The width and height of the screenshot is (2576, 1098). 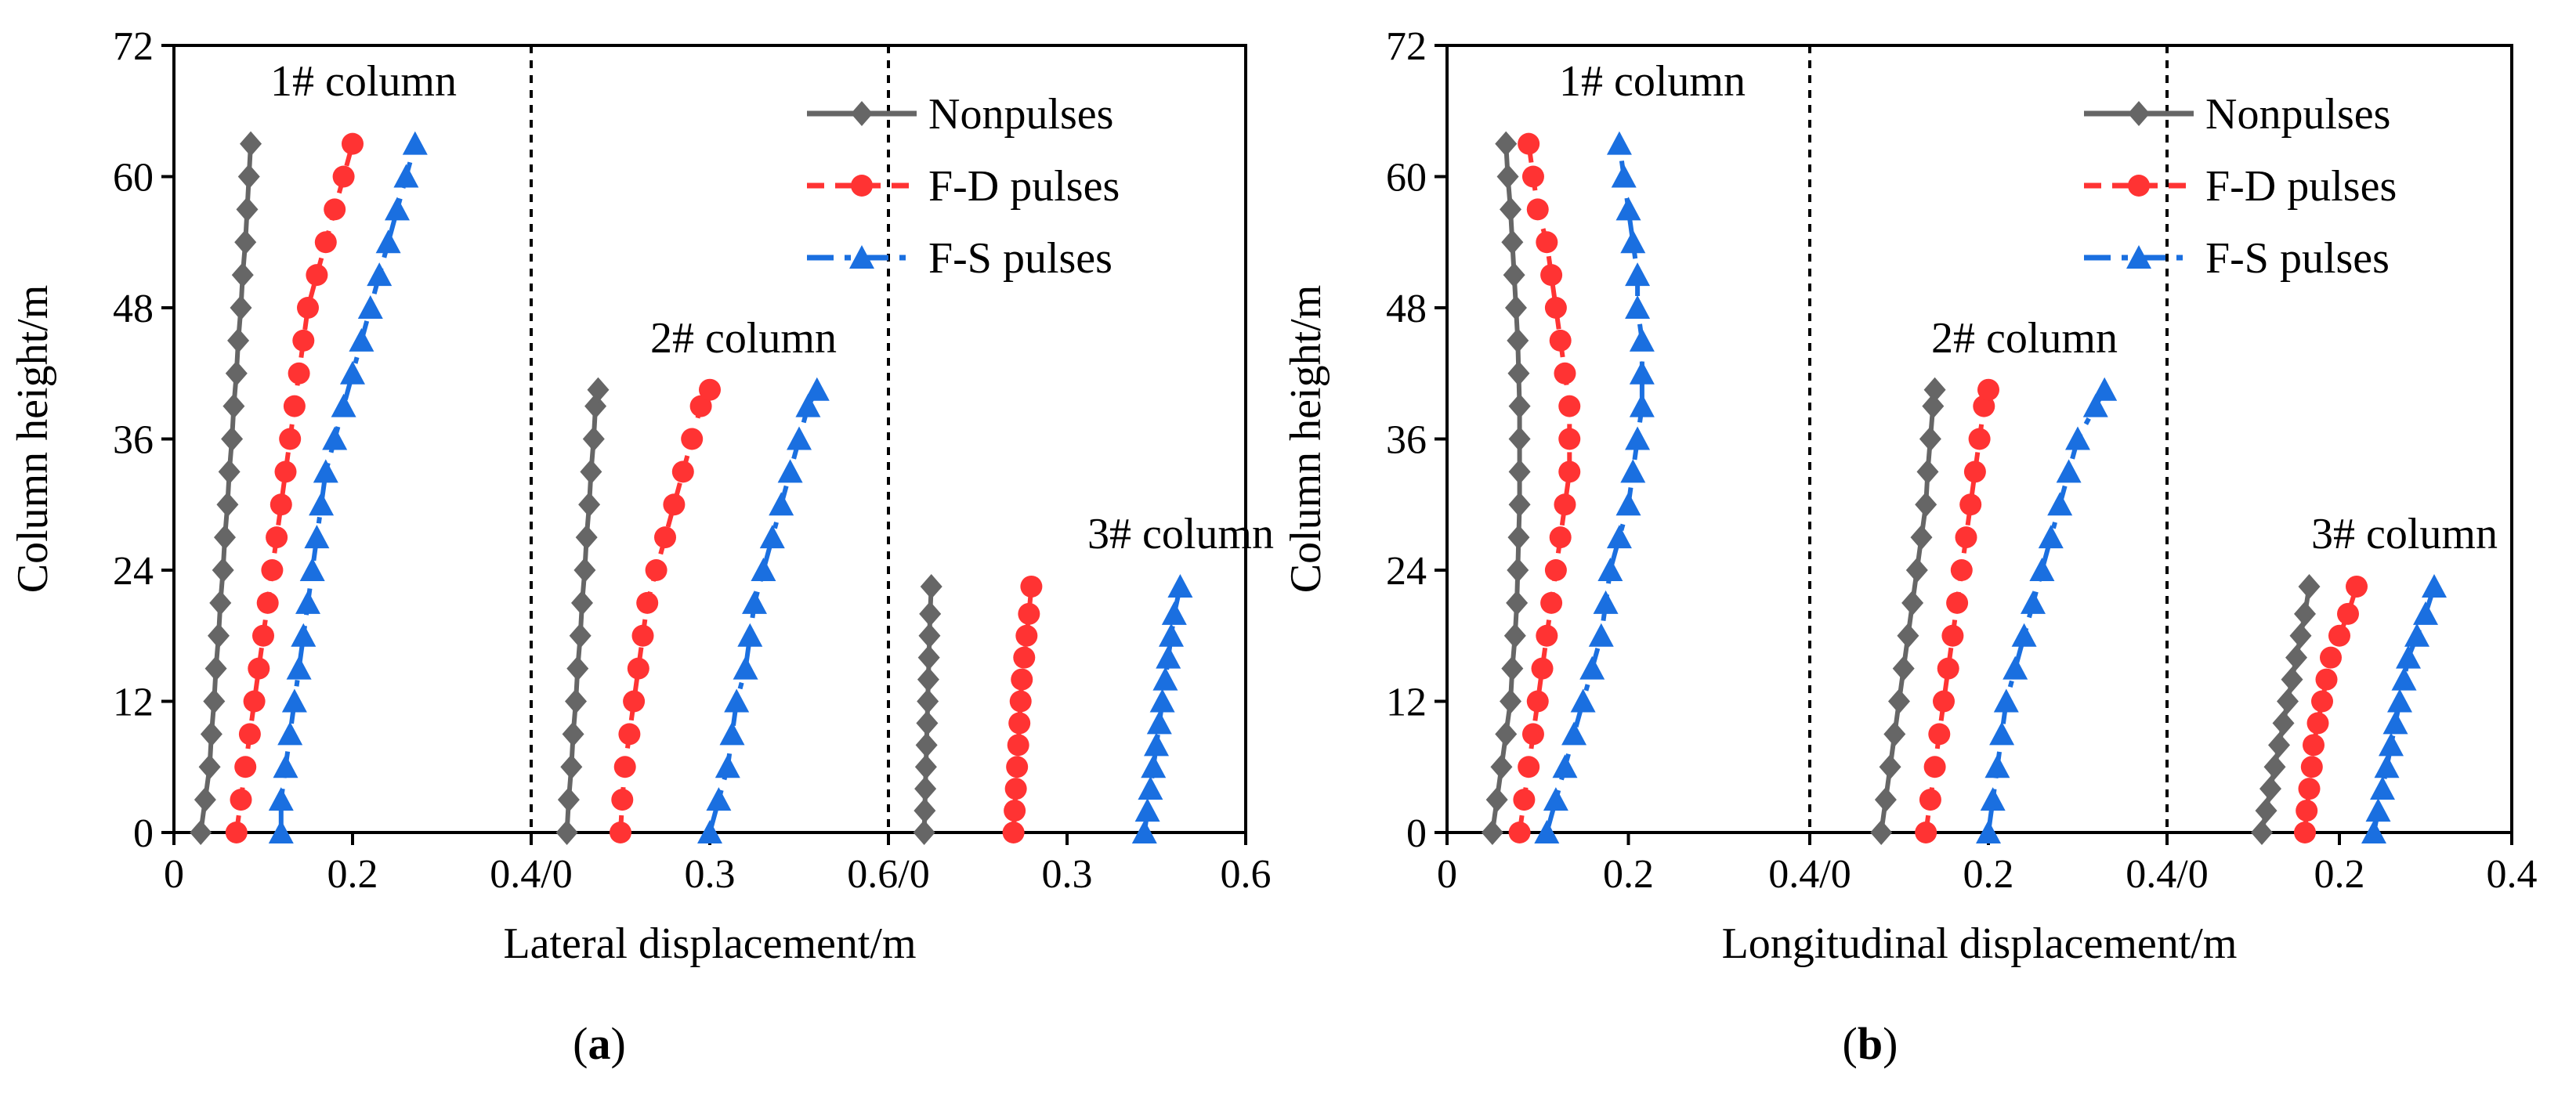 What do you see at coordinates (1306, 439) in the screenshot?
I see `y-axis-label: Column height/m` at bounding box center [1306, 439].